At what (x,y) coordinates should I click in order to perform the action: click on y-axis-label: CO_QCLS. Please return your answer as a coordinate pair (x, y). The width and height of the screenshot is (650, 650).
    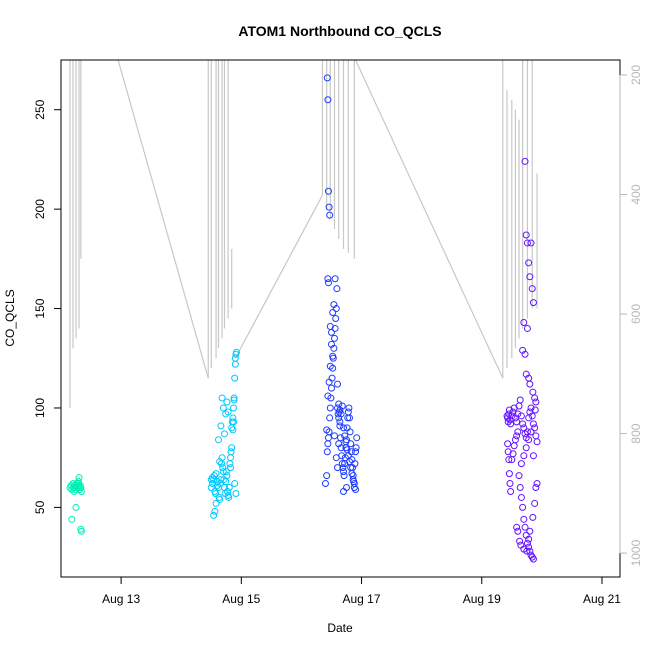
    Looking at the image, I should click on (10, 317).